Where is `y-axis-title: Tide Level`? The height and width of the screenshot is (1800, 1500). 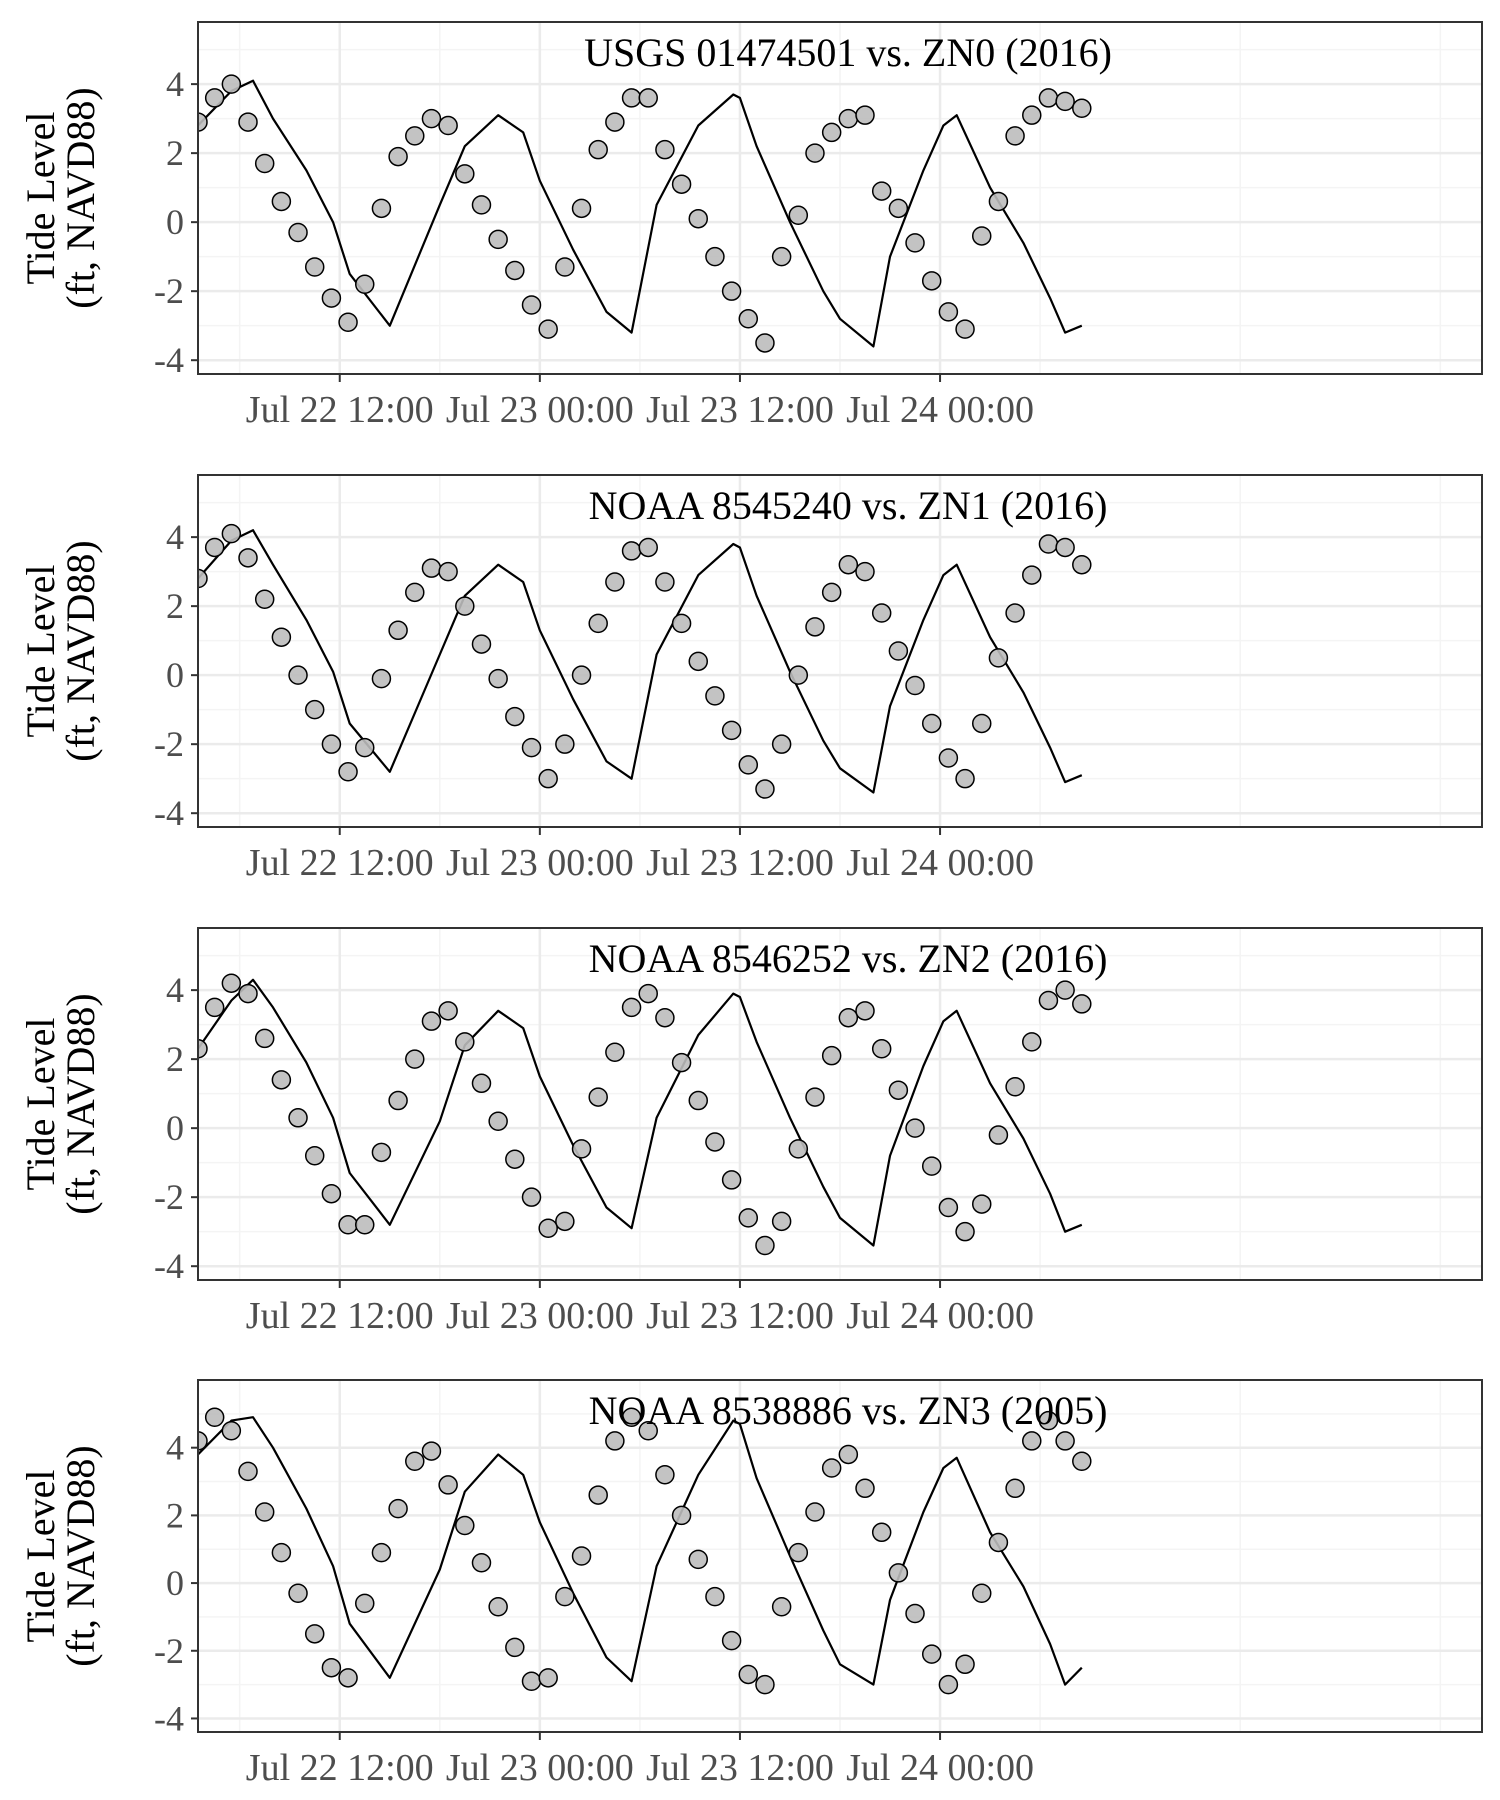 y-axis-title: Tide Level is located at coordinates (40, 1104).